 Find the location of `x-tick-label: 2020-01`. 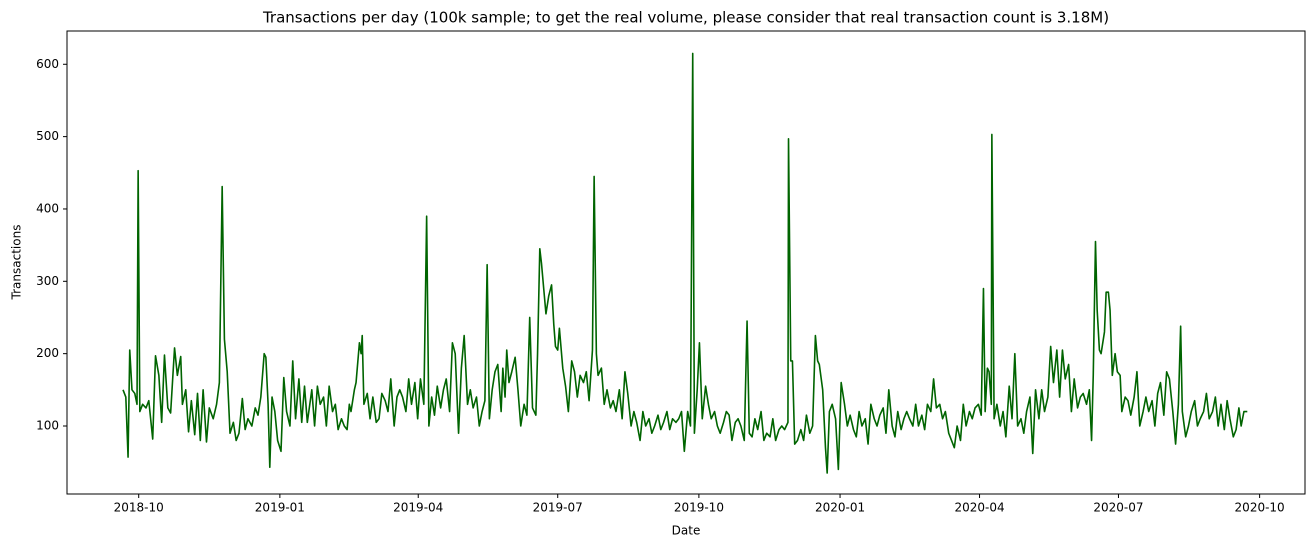

x-tick-label: 2020-01 is located at coordinates (840, 508).